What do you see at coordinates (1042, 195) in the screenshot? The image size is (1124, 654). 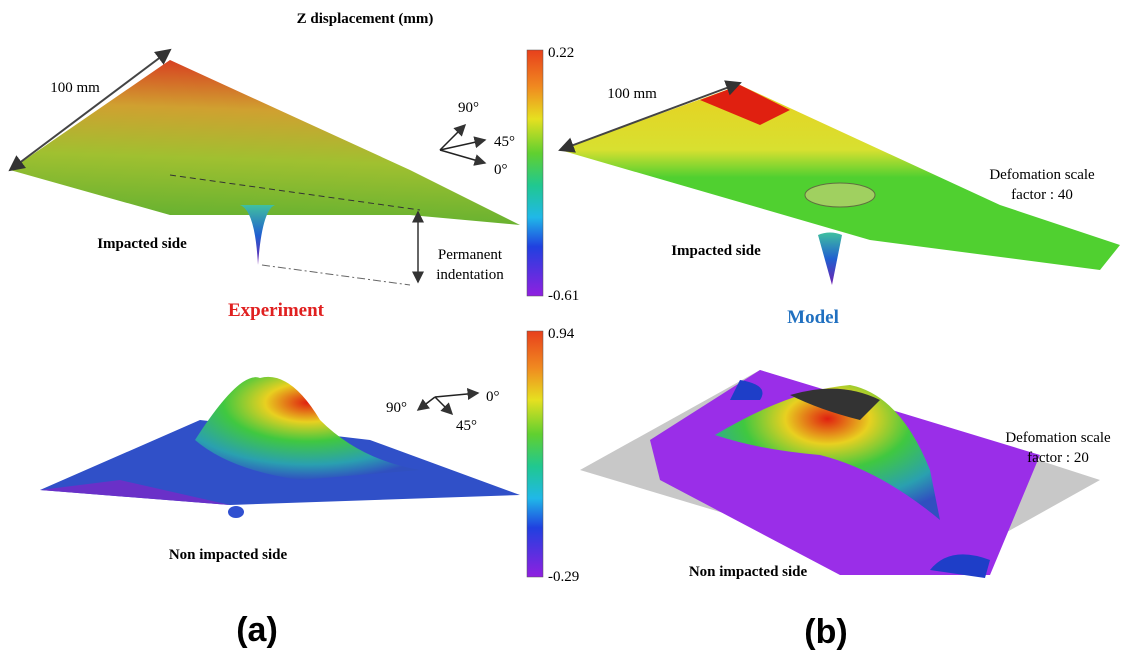 I see `scale-factor: factor : 40` at bounding box center [1042, 195].